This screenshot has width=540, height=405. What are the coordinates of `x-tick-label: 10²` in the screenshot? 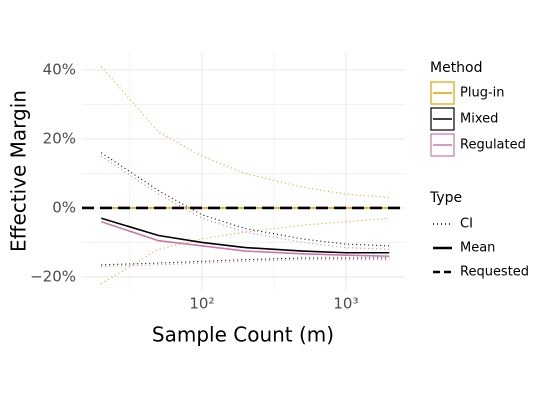 It's located at (201, 304).